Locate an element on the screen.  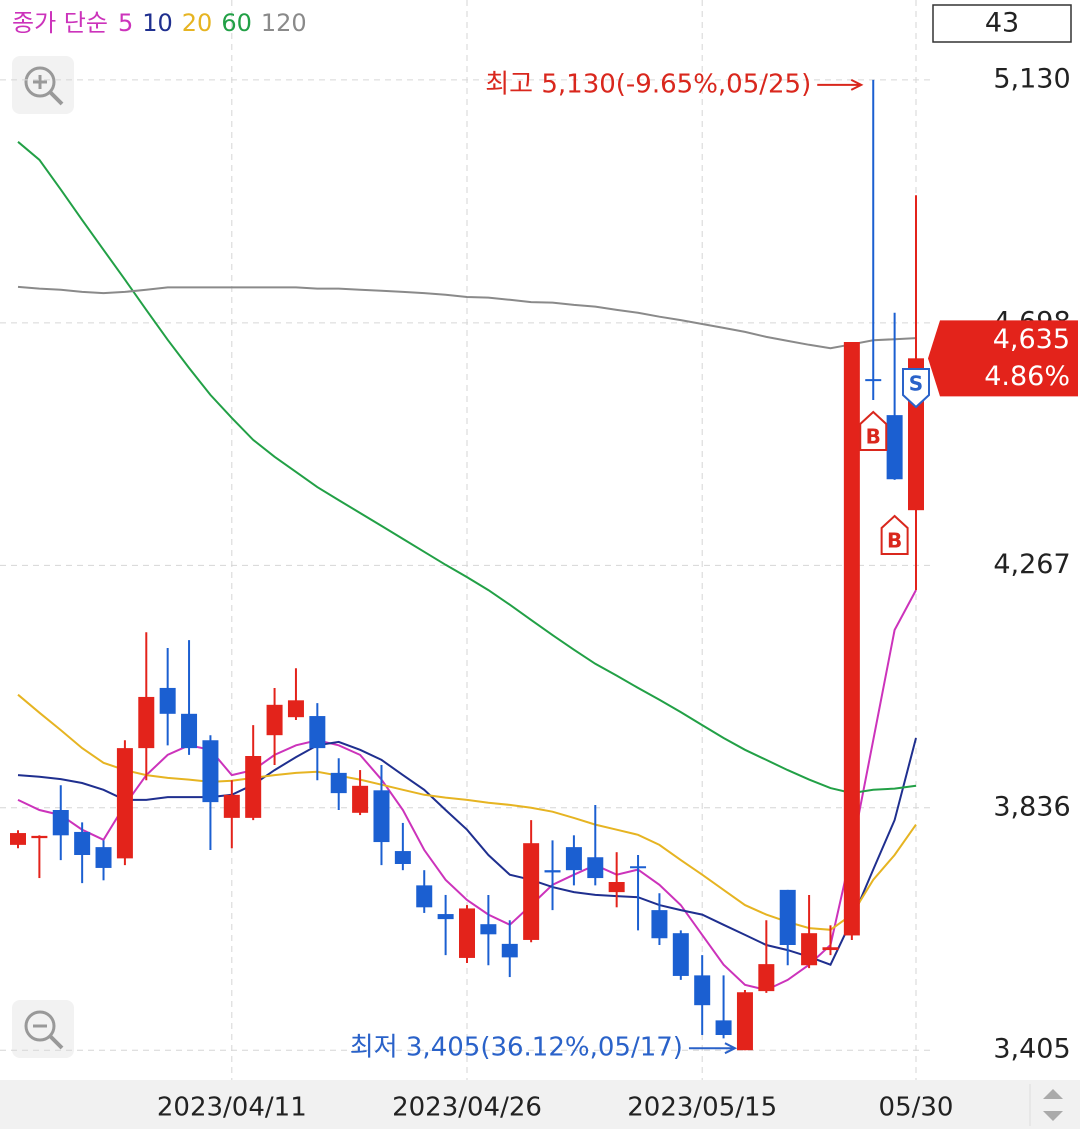
x-tick-label: 2023/04/11 is located at coordinates (232, 1108).